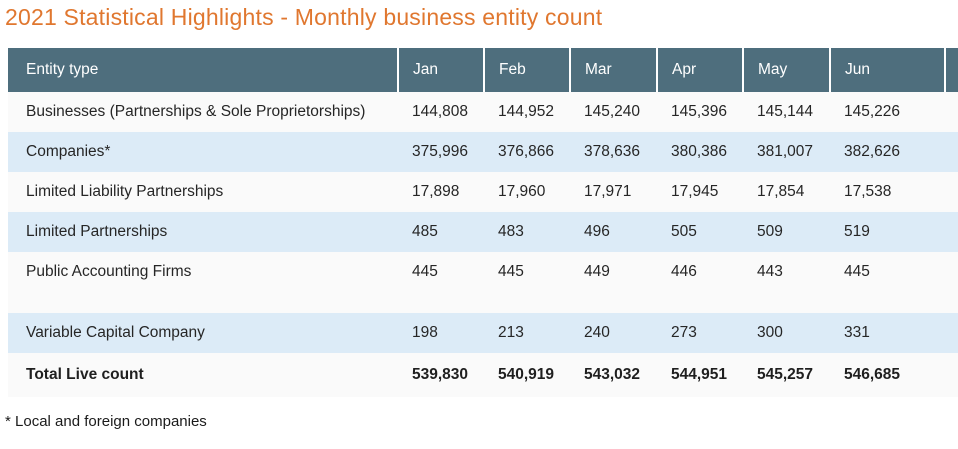 The image size is (958, 449). Describe the element at coordinates (887, 333) in the screenshot. I see `month-value-cell: 331` at that location.